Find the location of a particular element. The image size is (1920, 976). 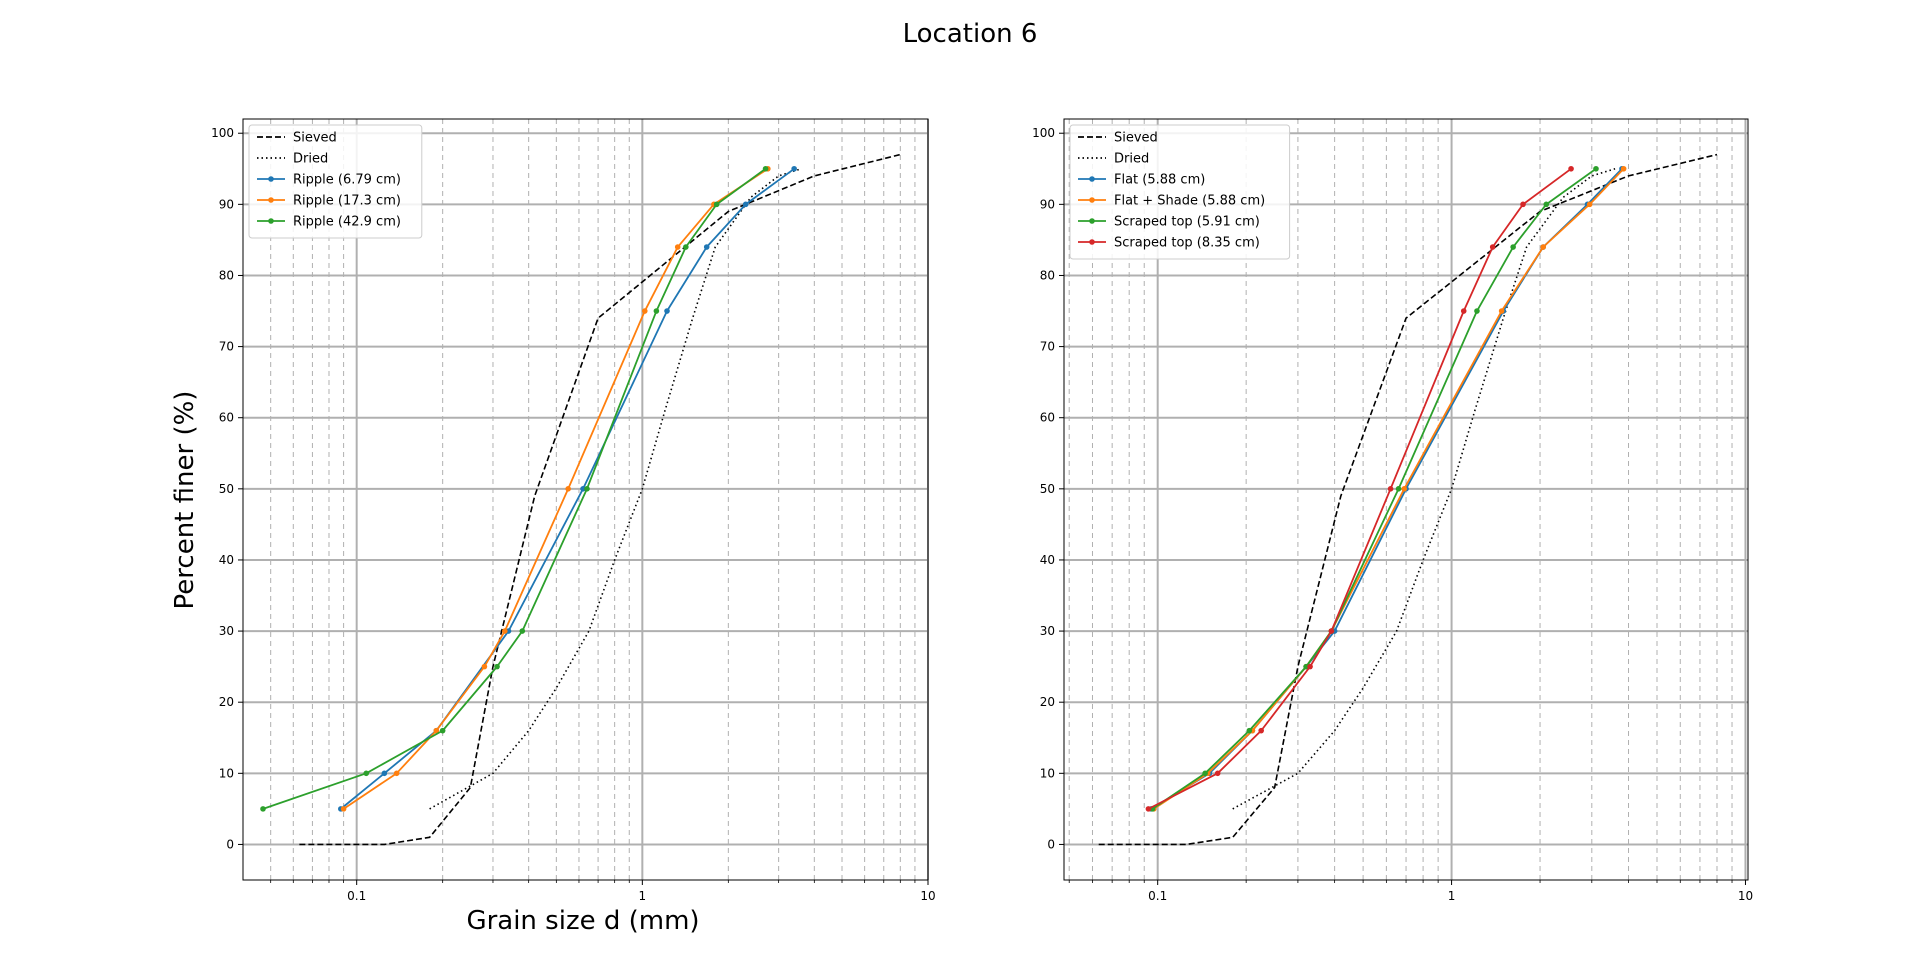

legend-entry: Ripple (42.9 cm) is located at coordinates (347, 222).